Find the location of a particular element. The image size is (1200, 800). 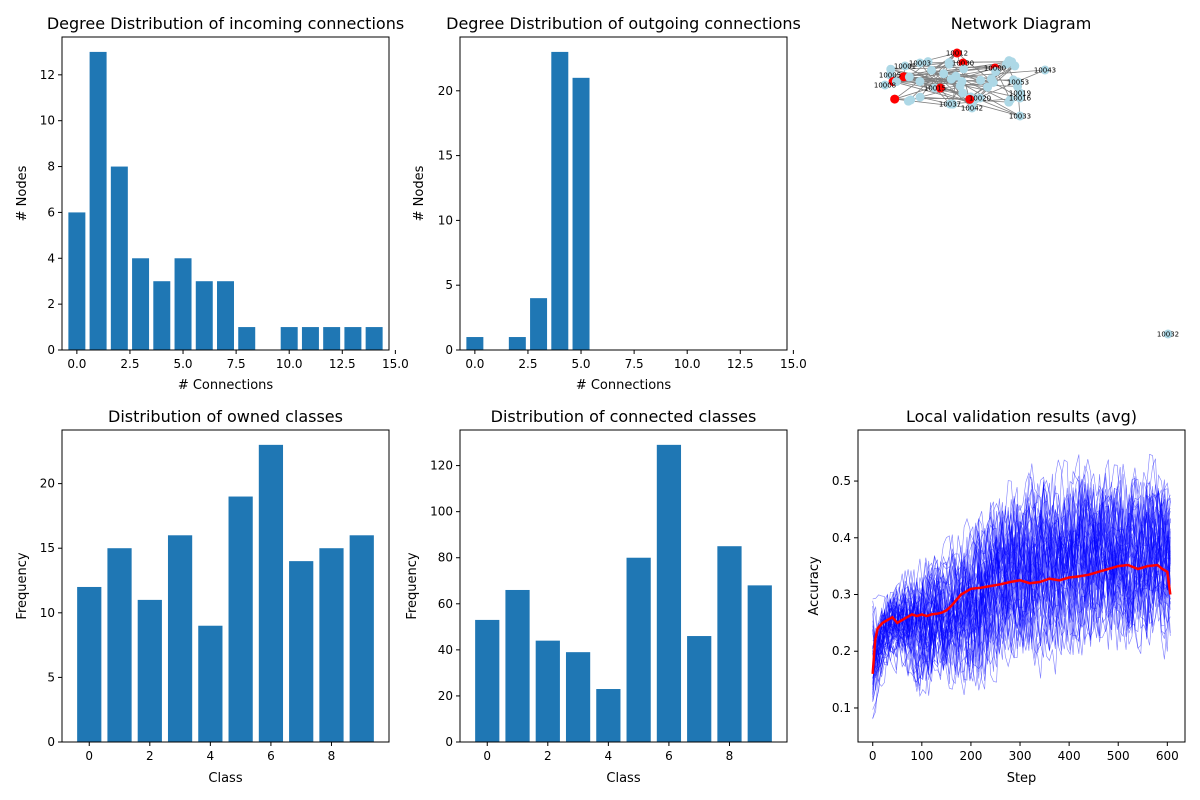

network-node-label: 10015 is located at coordinates (935, 89).